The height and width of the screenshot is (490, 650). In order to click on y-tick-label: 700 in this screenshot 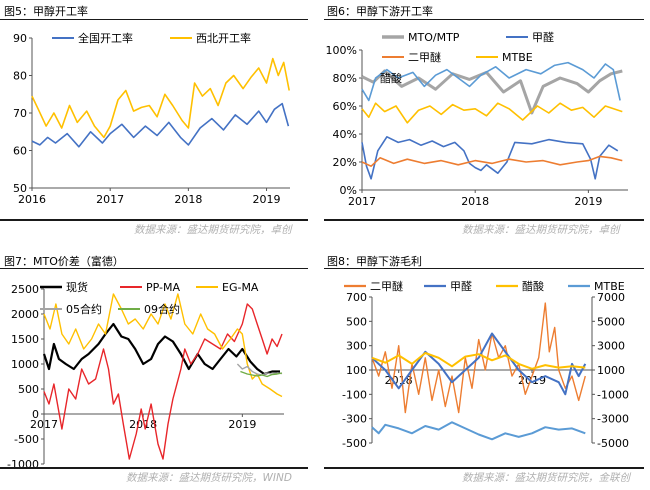, I will do `click(356, 297)`.